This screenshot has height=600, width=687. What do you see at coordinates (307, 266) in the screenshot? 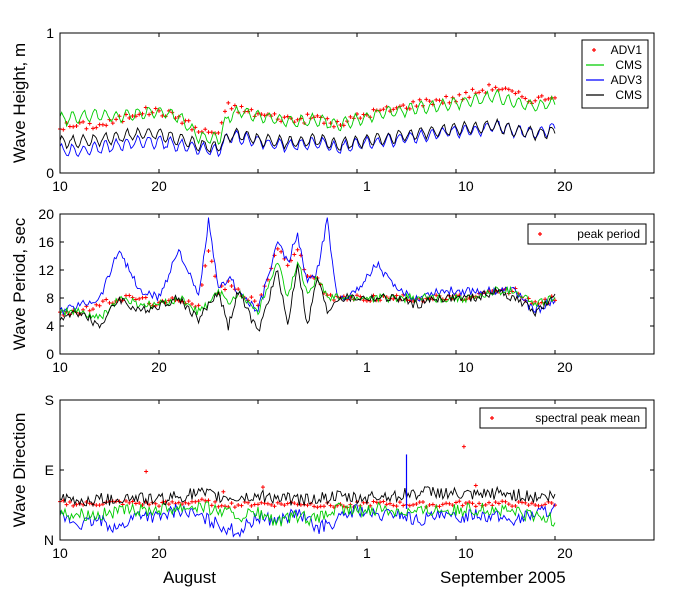
I see `wave-period-series-1-line` at bounding box center [307, 266].